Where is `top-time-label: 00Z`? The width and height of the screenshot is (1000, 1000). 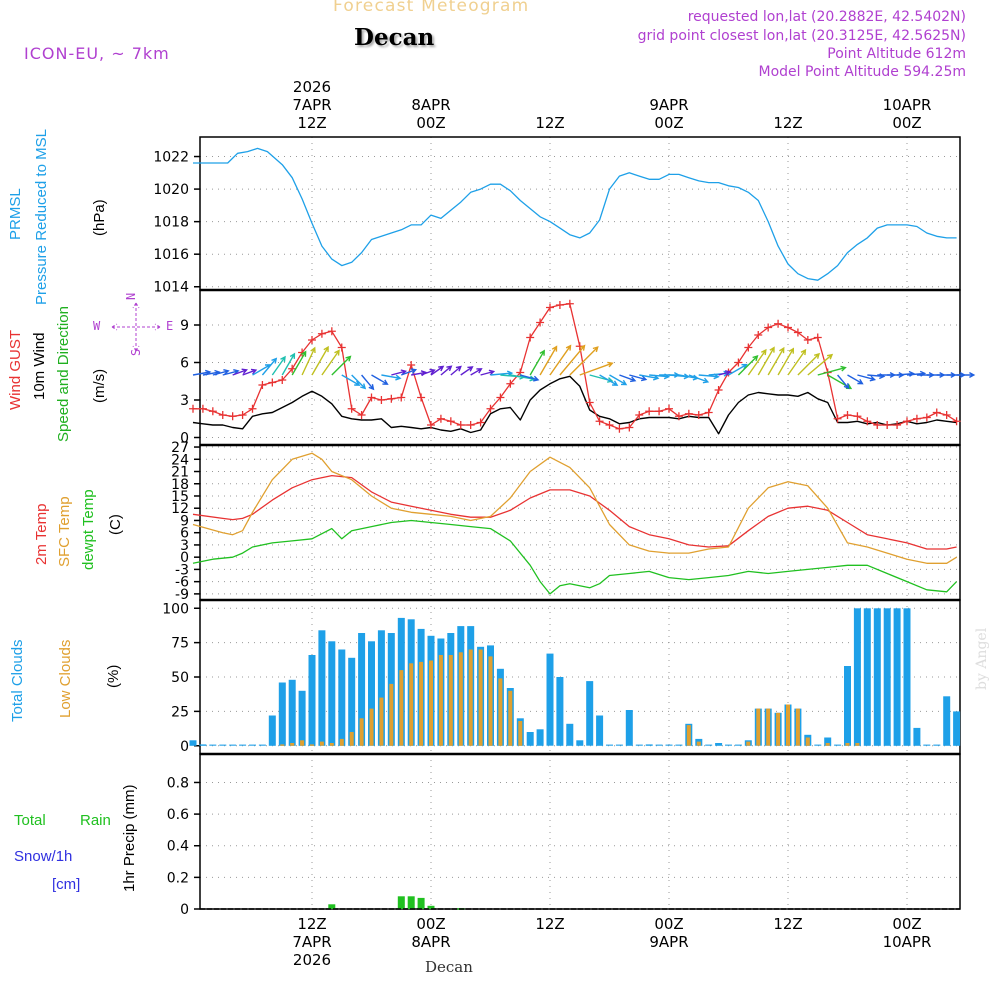
top-time-label: 00Z is located at coordinates (430, 123).